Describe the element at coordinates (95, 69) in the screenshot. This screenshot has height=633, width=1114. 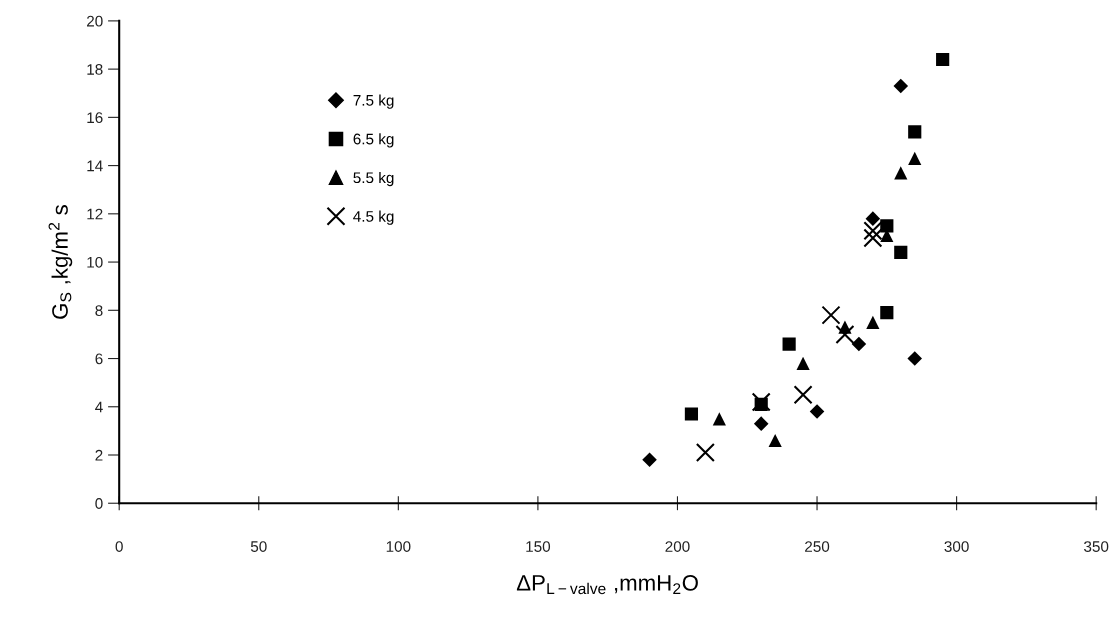
I see `y-tick-label: 18` at that location.